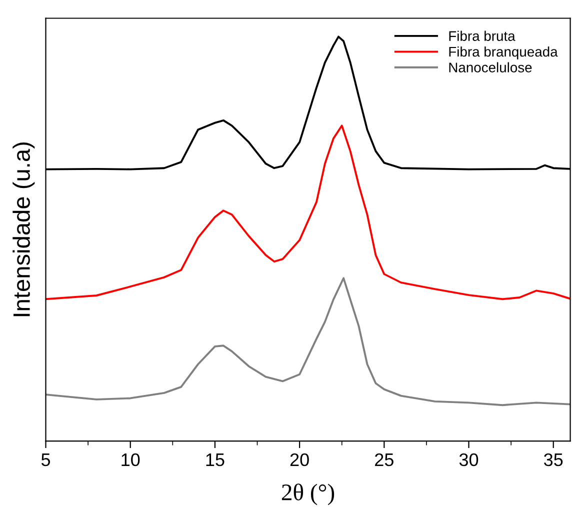 The image size is (572, 507). I want to click on x-axis-title: 2θ (°), so click(308, 495).